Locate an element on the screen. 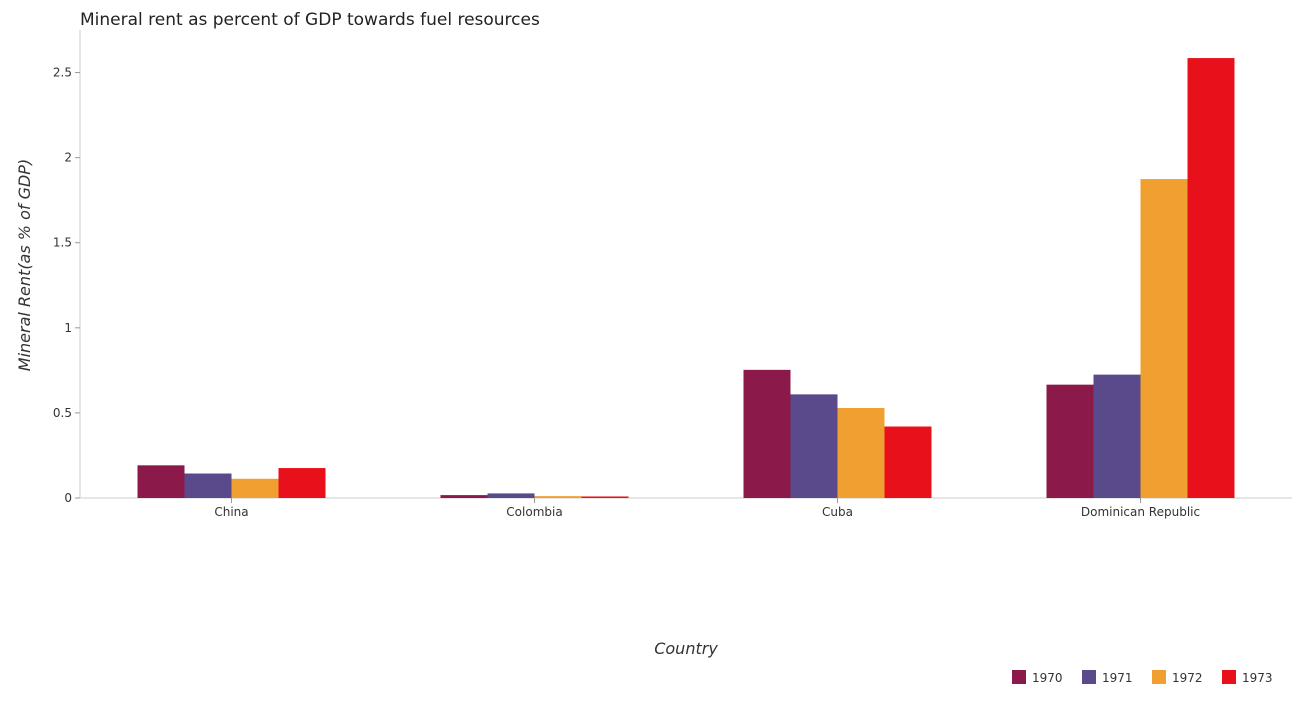 Image resolution: width=1292 pixels, height=704 pixels. bar-1971-colombia is located at coordinates (511, 495).